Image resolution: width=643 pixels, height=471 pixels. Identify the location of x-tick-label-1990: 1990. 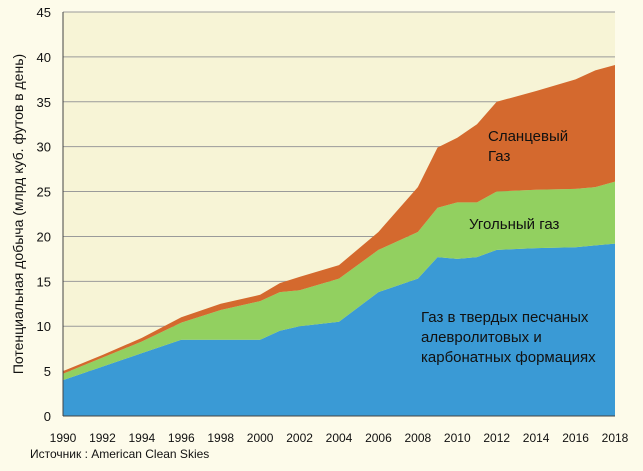
(63, 438).